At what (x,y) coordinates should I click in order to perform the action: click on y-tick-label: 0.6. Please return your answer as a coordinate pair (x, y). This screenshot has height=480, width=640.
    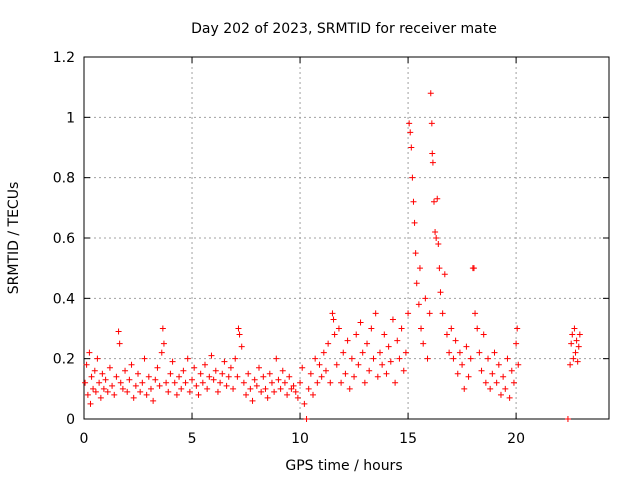
    Looking at the image, I should click on (64, 239).